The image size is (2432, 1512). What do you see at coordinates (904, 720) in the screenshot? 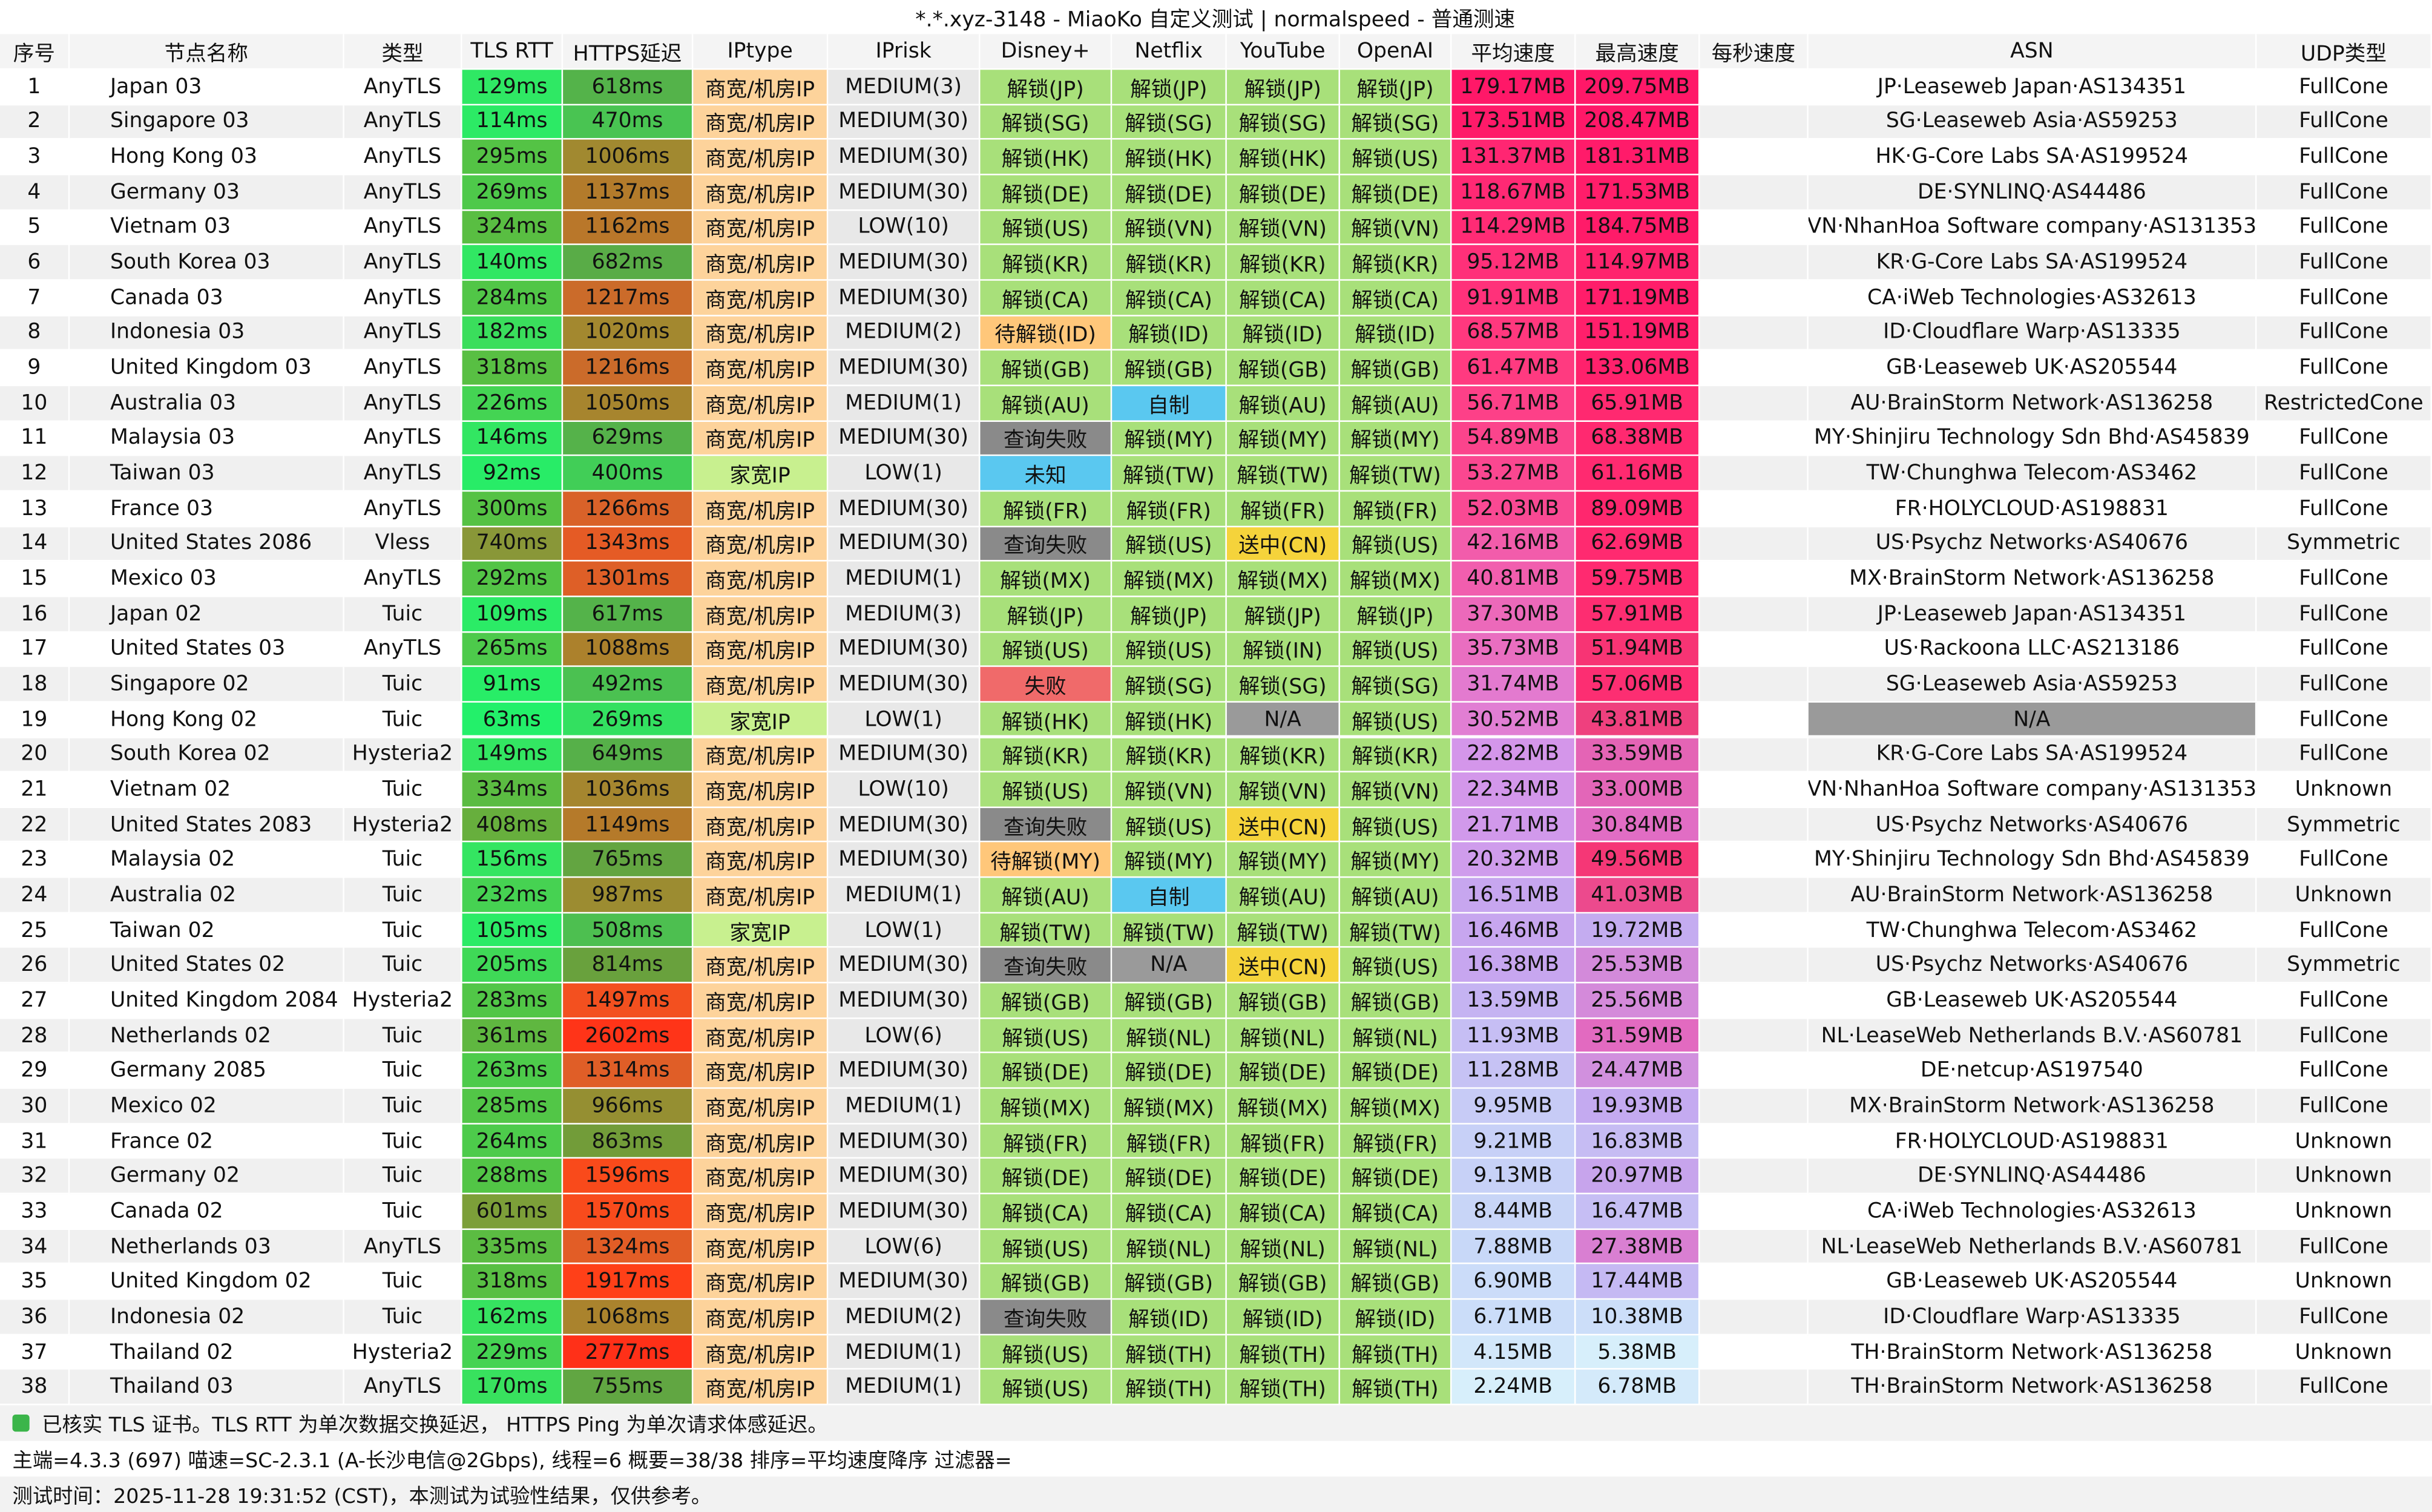
I see `ip-risk: LOW(1)` at bounding box center [904, 720].